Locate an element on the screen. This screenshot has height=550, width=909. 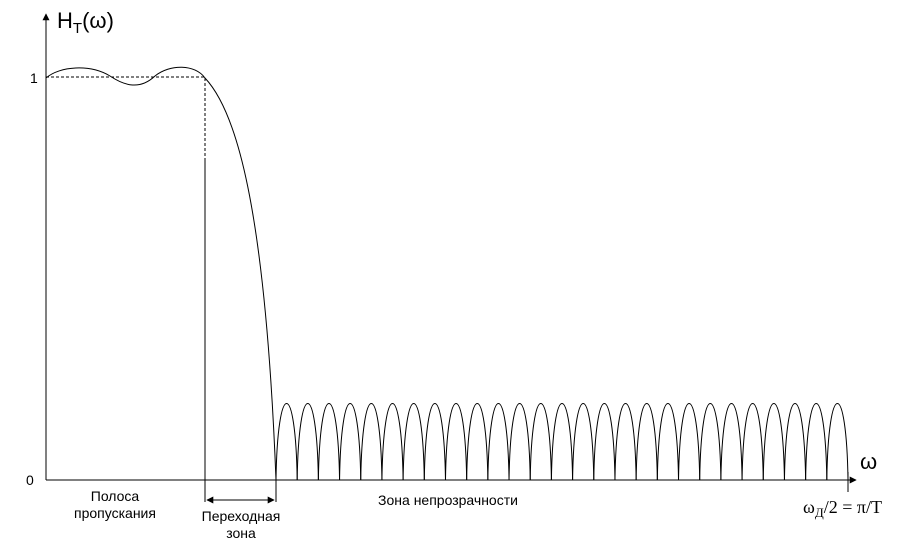
stopband-ripples is located at coordinates (562, 442).